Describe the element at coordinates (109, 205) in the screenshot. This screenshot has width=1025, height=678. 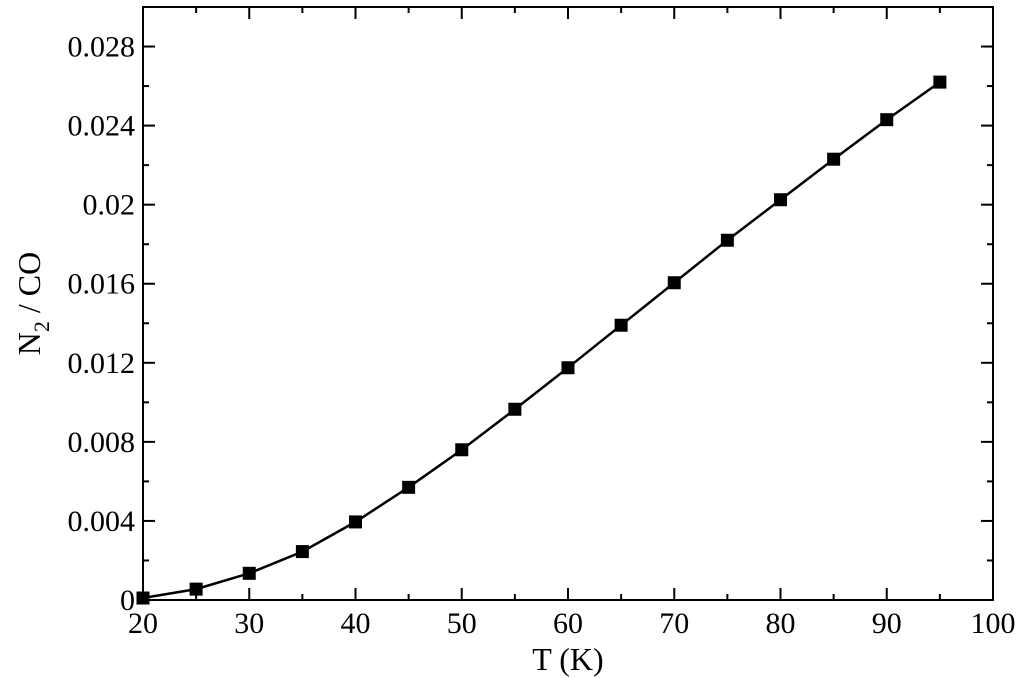
I see `y-tick-label: 0.02` at that location.